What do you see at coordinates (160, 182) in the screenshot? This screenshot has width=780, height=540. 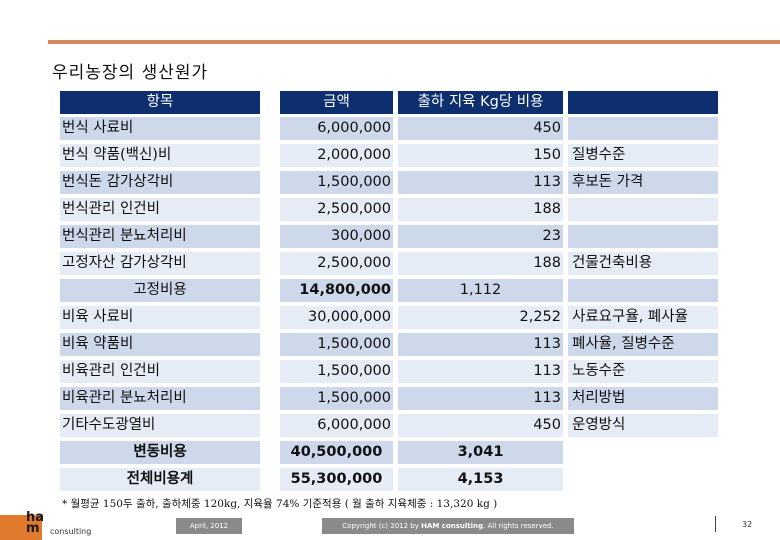 I see `row-item: 번식돈 감가상각비` at bounding box center [160, 182].